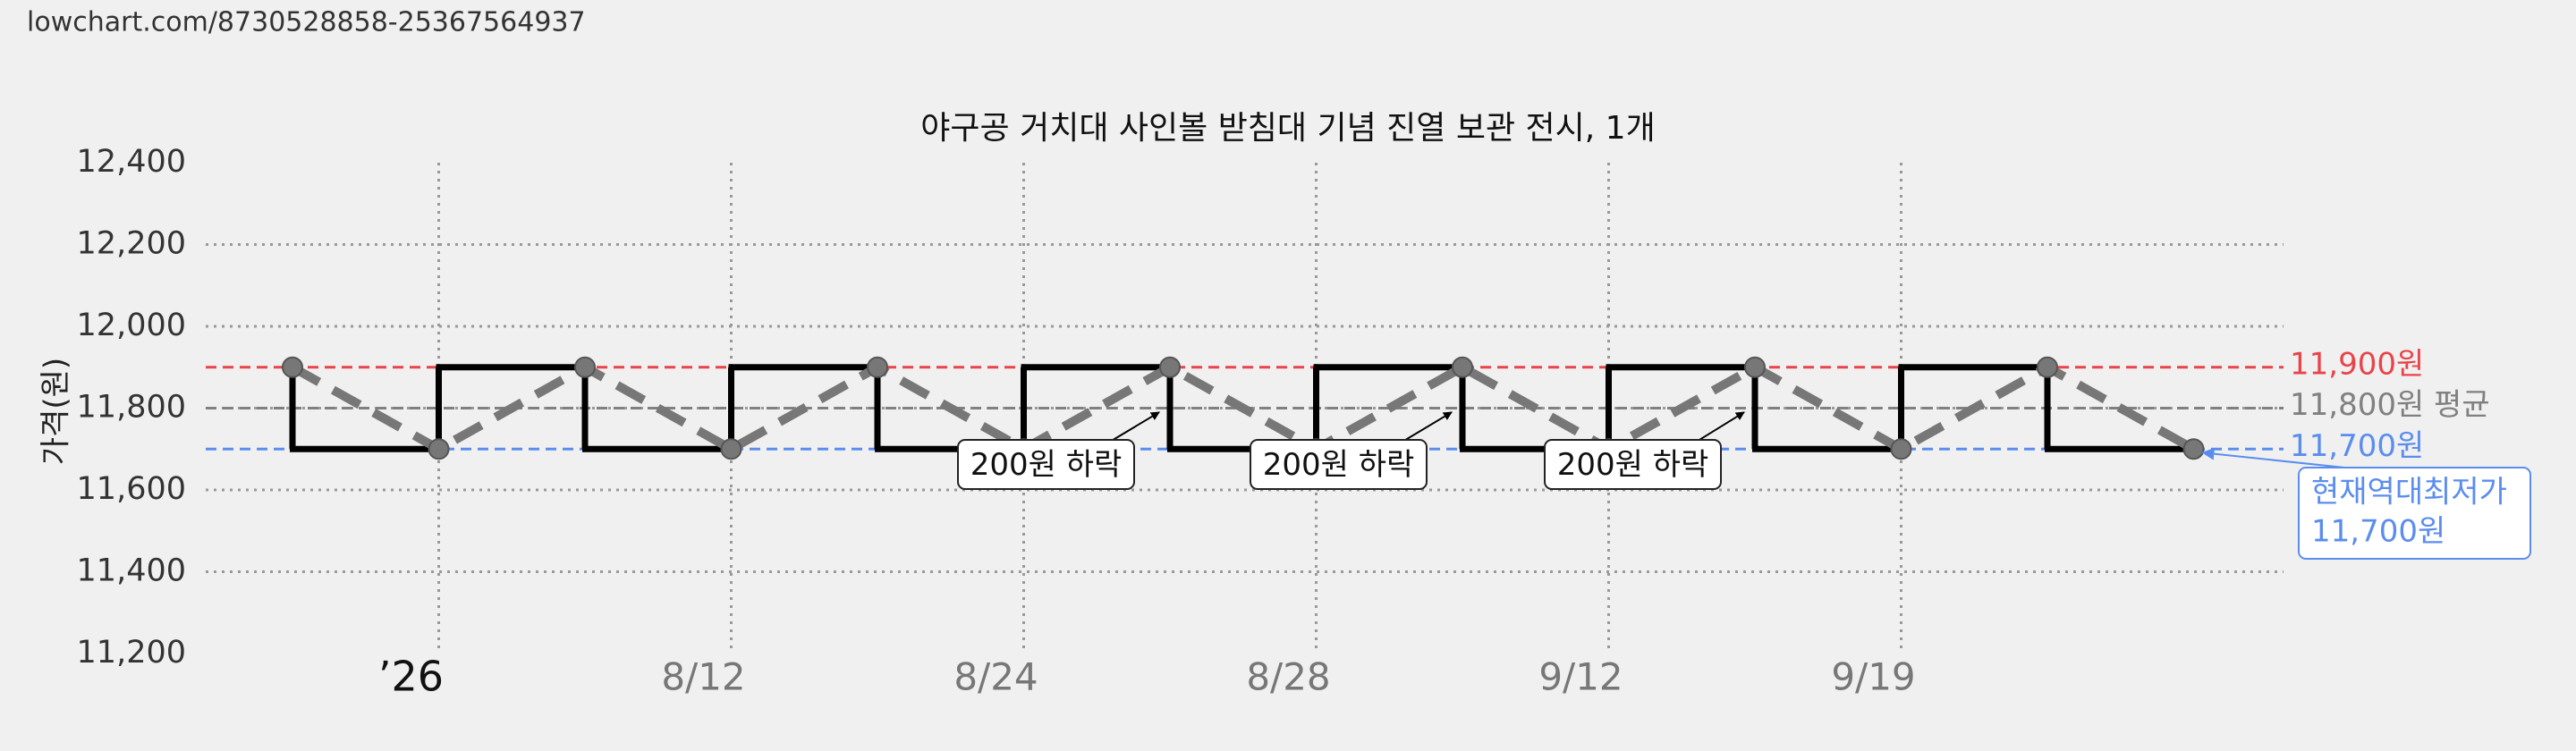 The width and height of the screenshot is (2576, 751). I want to click on y-tick-label: 11,600, so click(131, 489).